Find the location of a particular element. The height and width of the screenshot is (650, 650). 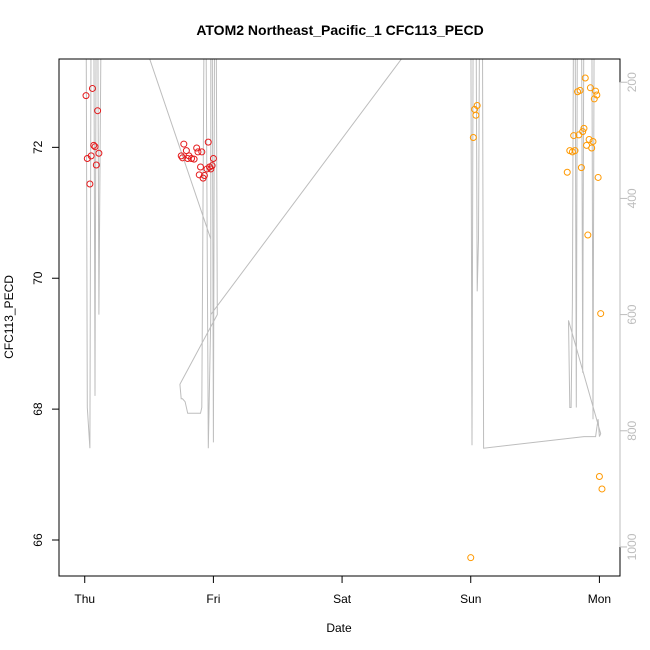

x-tick-label: Sat is located at coordinates (342, 599).